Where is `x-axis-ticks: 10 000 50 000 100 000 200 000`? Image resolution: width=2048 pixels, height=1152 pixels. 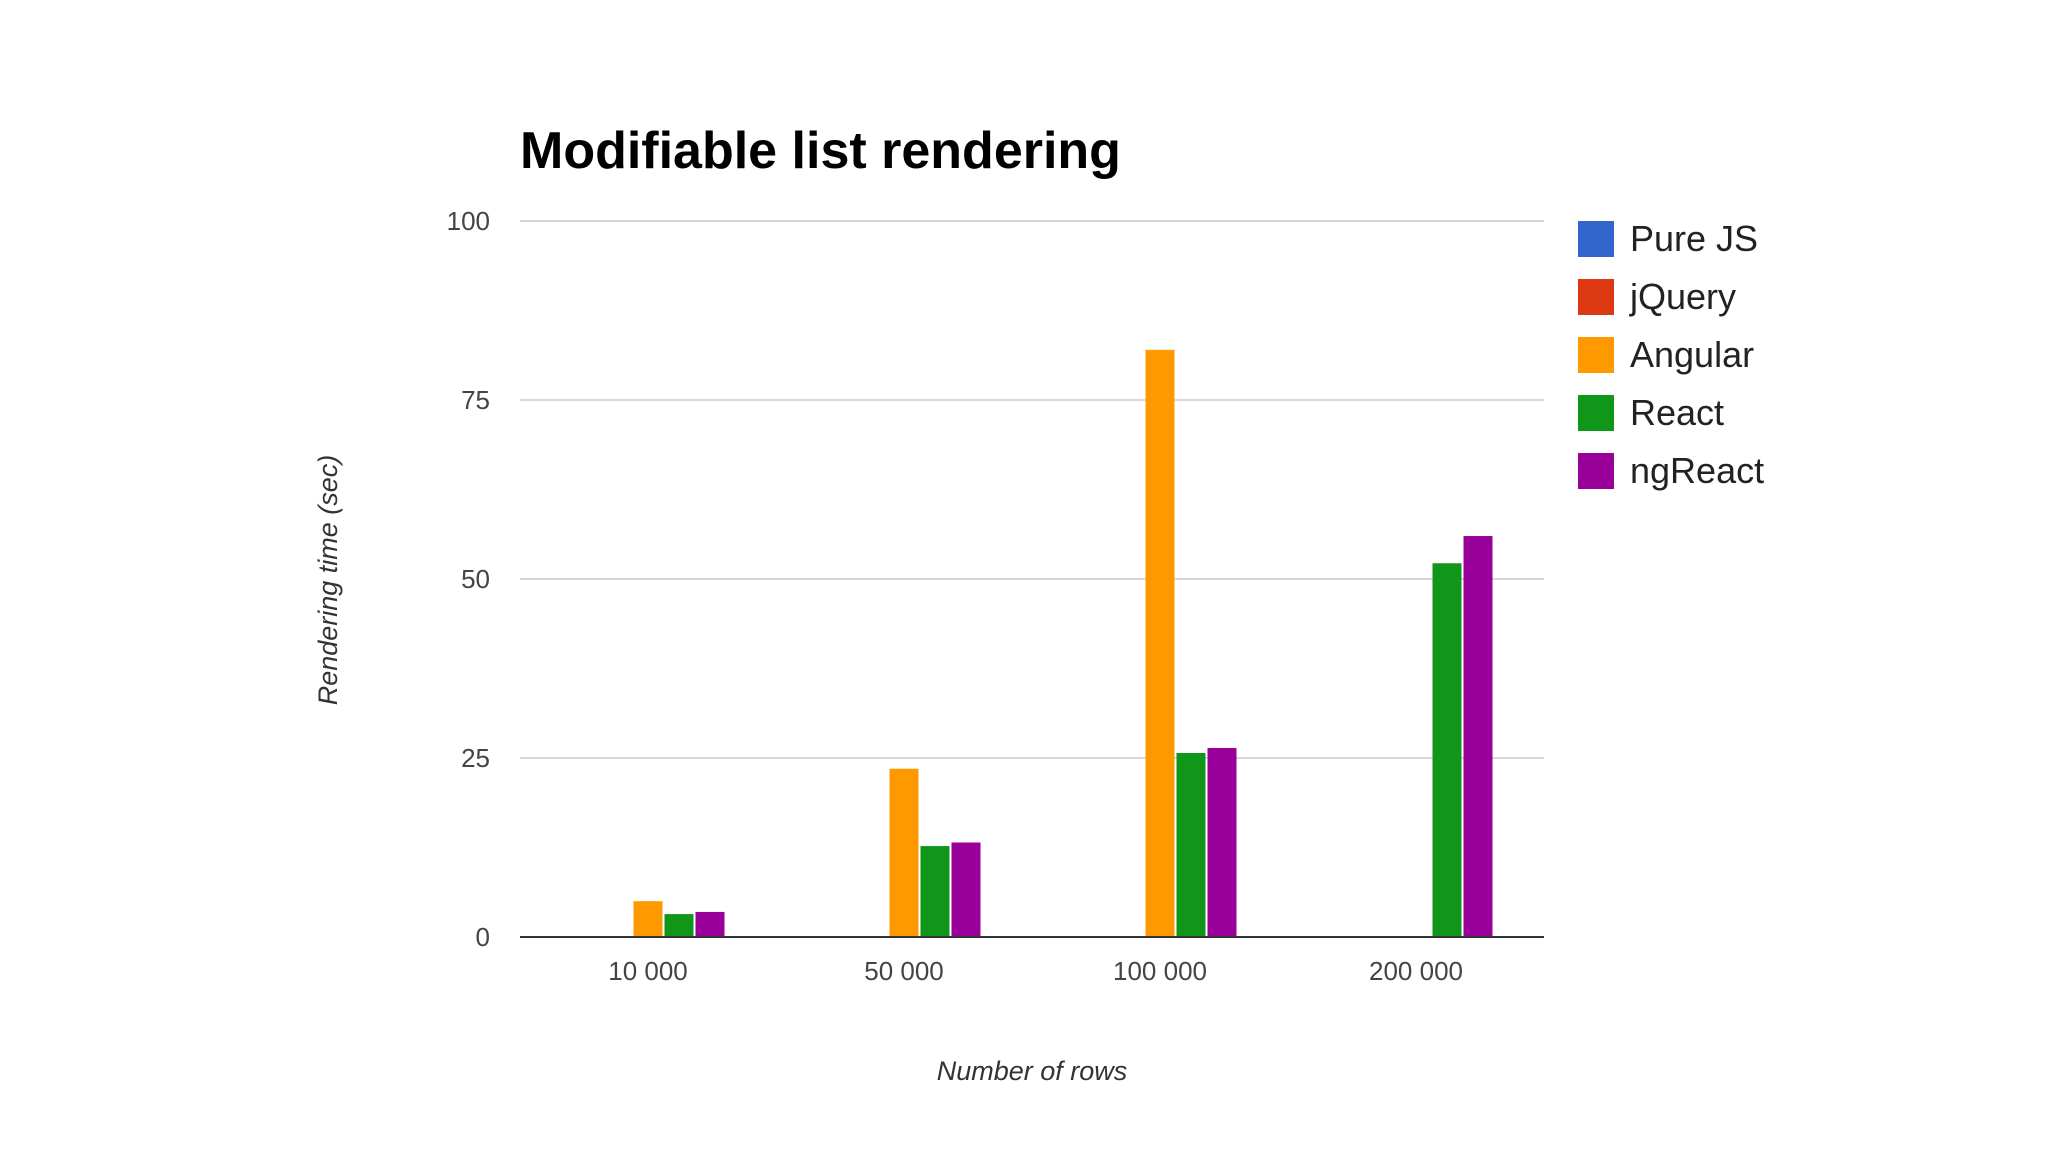
x-axis-ticks: 10 000 50 000 100 000 200 000 is located at coordinates (1035, 971).